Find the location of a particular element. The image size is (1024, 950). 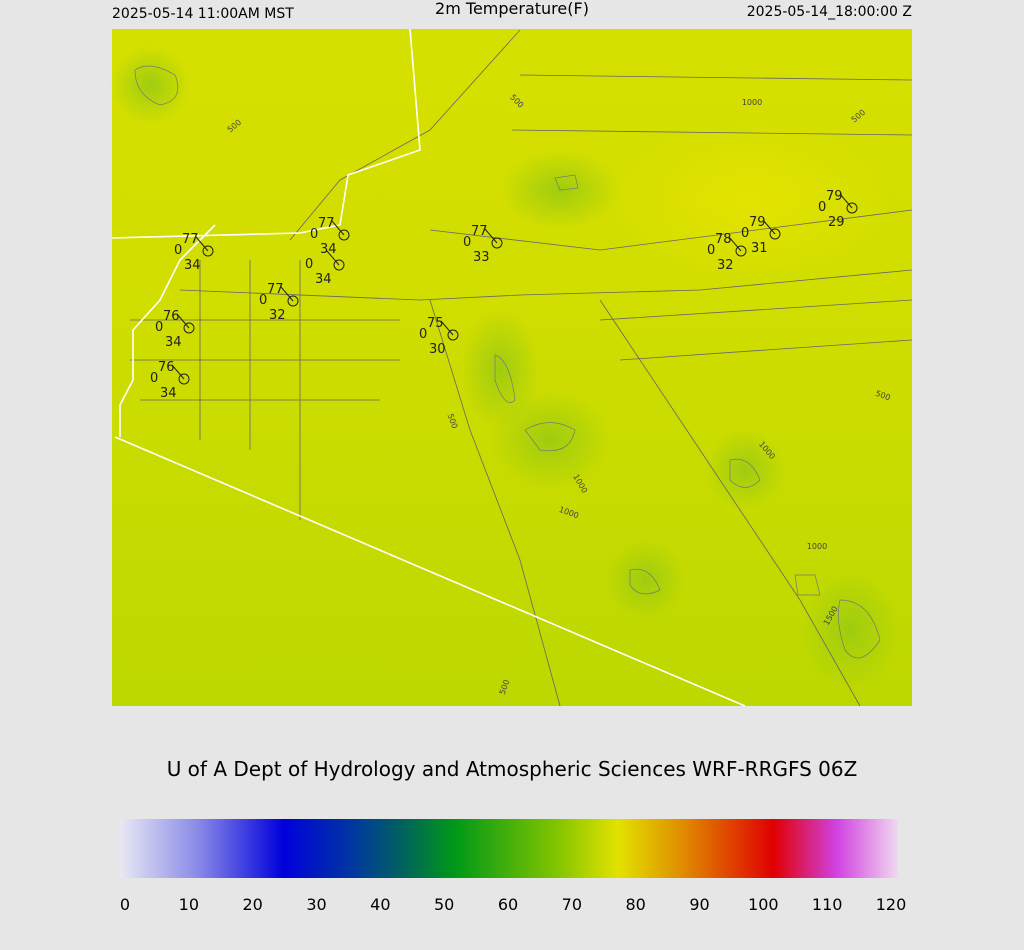

station-dewpoint: 33 is located at coordinates (481, 257).